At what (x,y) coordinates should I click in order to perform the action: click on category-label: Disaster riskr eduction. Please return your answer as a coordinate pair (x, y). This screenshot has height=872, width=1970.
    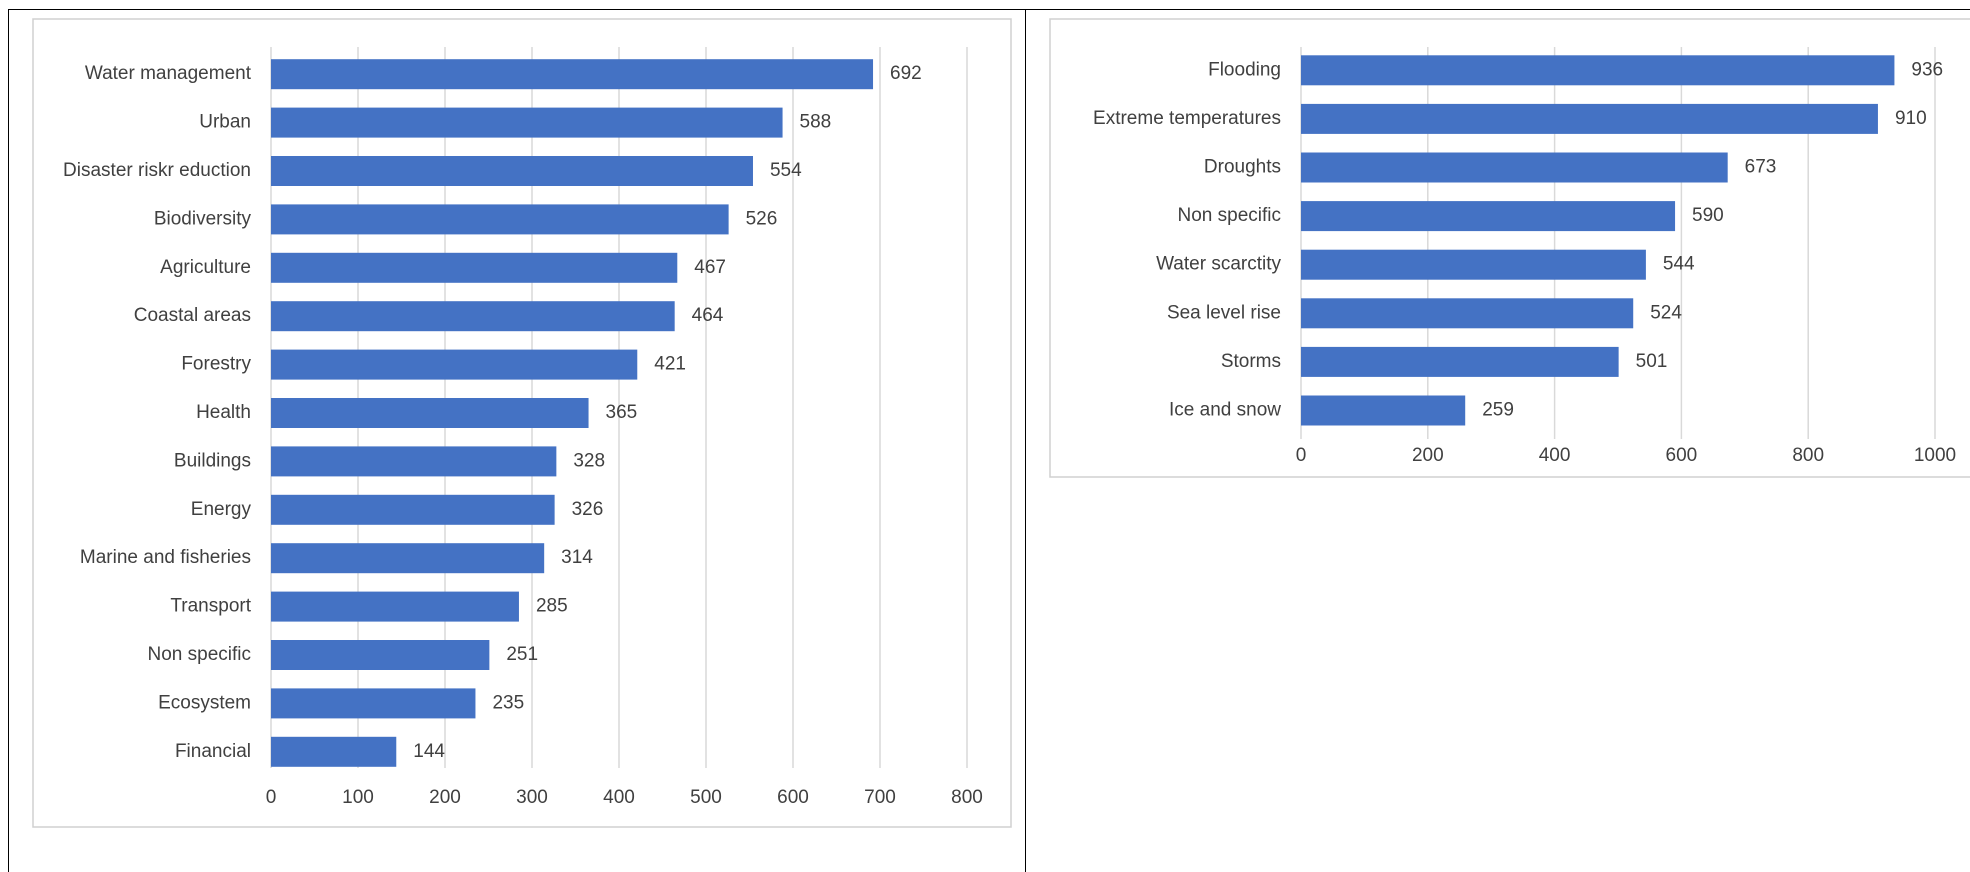
    Looking at the image, I should click on (157, 170).